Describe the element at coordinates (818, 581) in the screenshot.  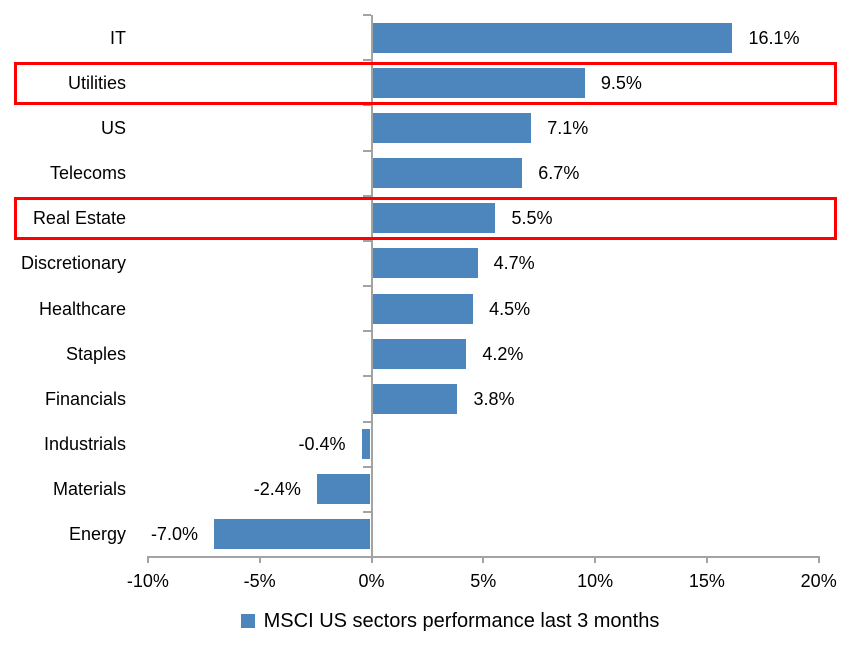
I see `x-axis-tick-label: 20%` at that location.